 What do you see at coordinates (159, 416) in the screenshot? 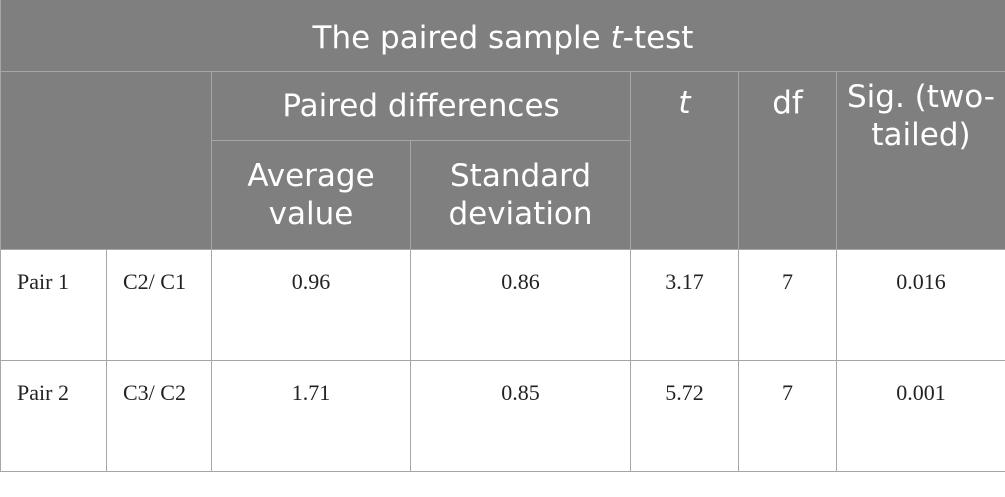
I see `cell-condition: C3/ C2` at bounding box center [159, 416].